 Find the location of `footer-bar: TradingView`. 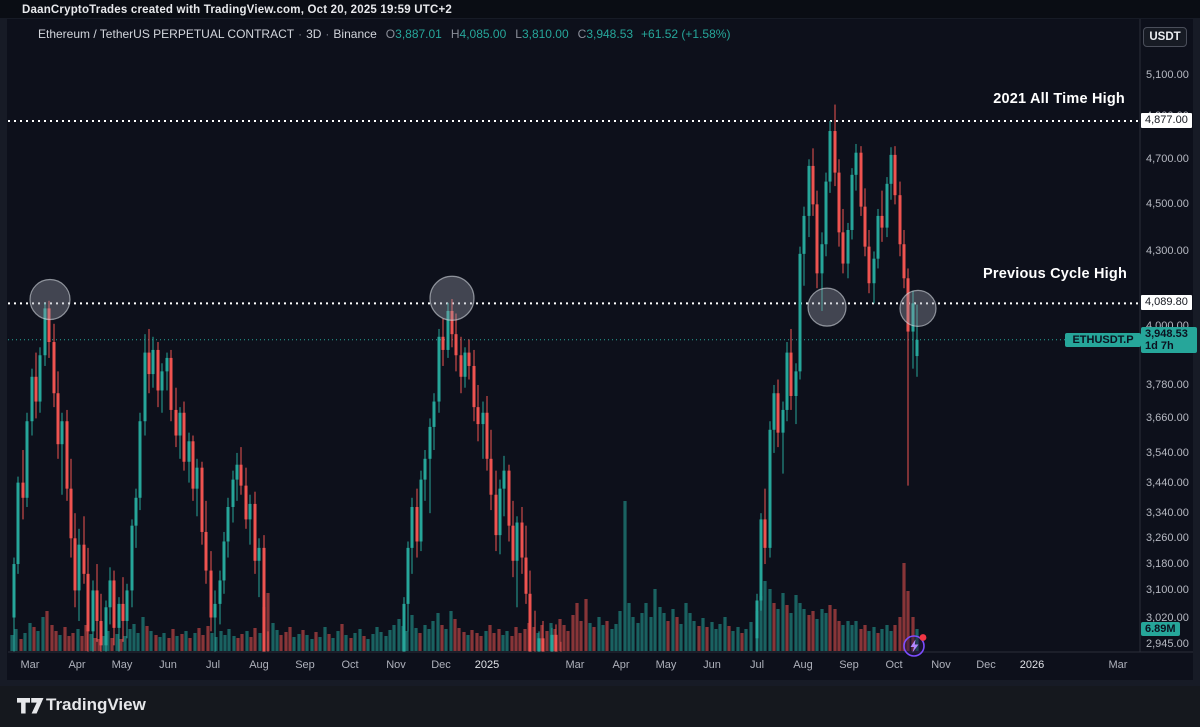

footer-bar: TradingView is located at coordinates (600, 706).